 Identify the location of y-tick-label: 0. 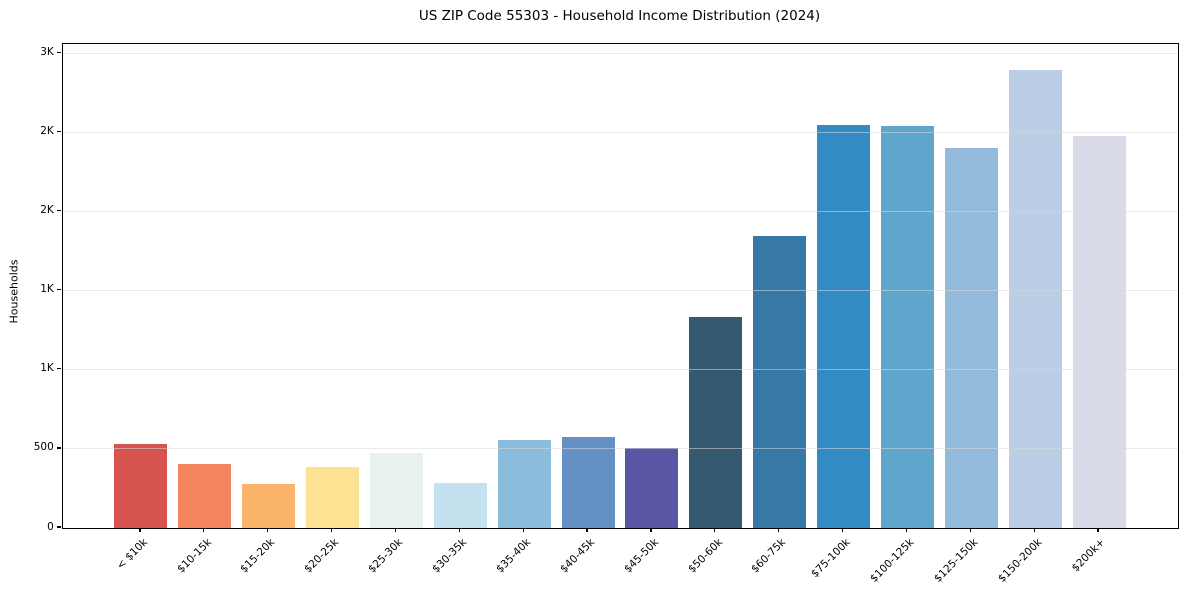
(50, 526).